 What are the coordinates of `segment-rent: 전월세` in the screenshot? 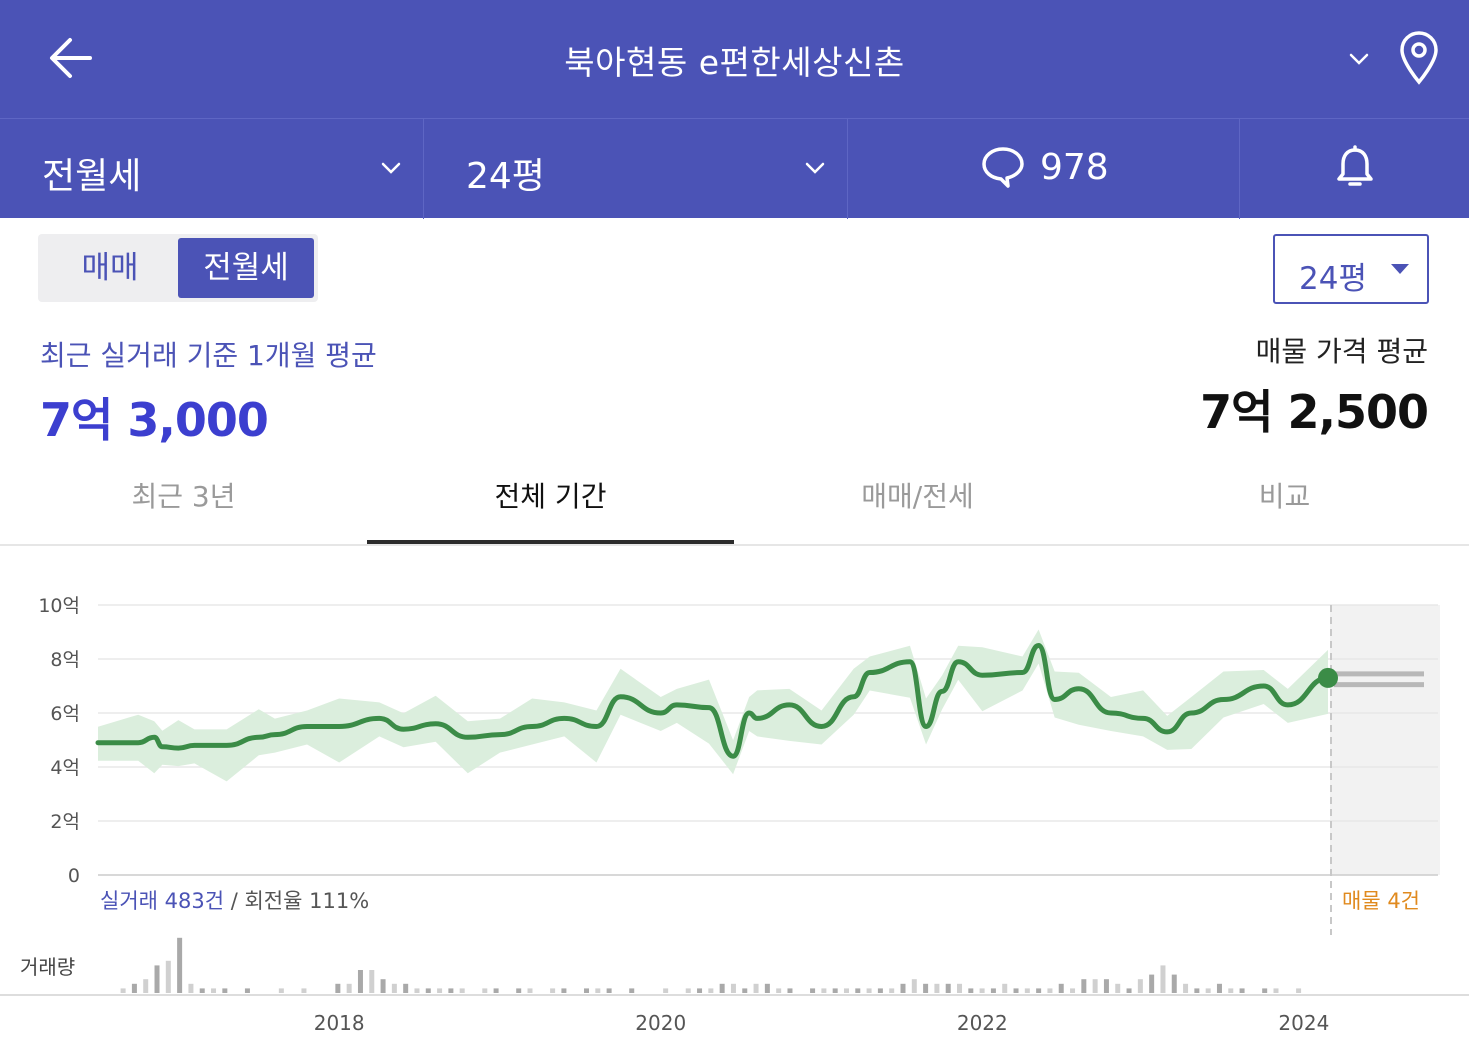 It's located at (246, 268).